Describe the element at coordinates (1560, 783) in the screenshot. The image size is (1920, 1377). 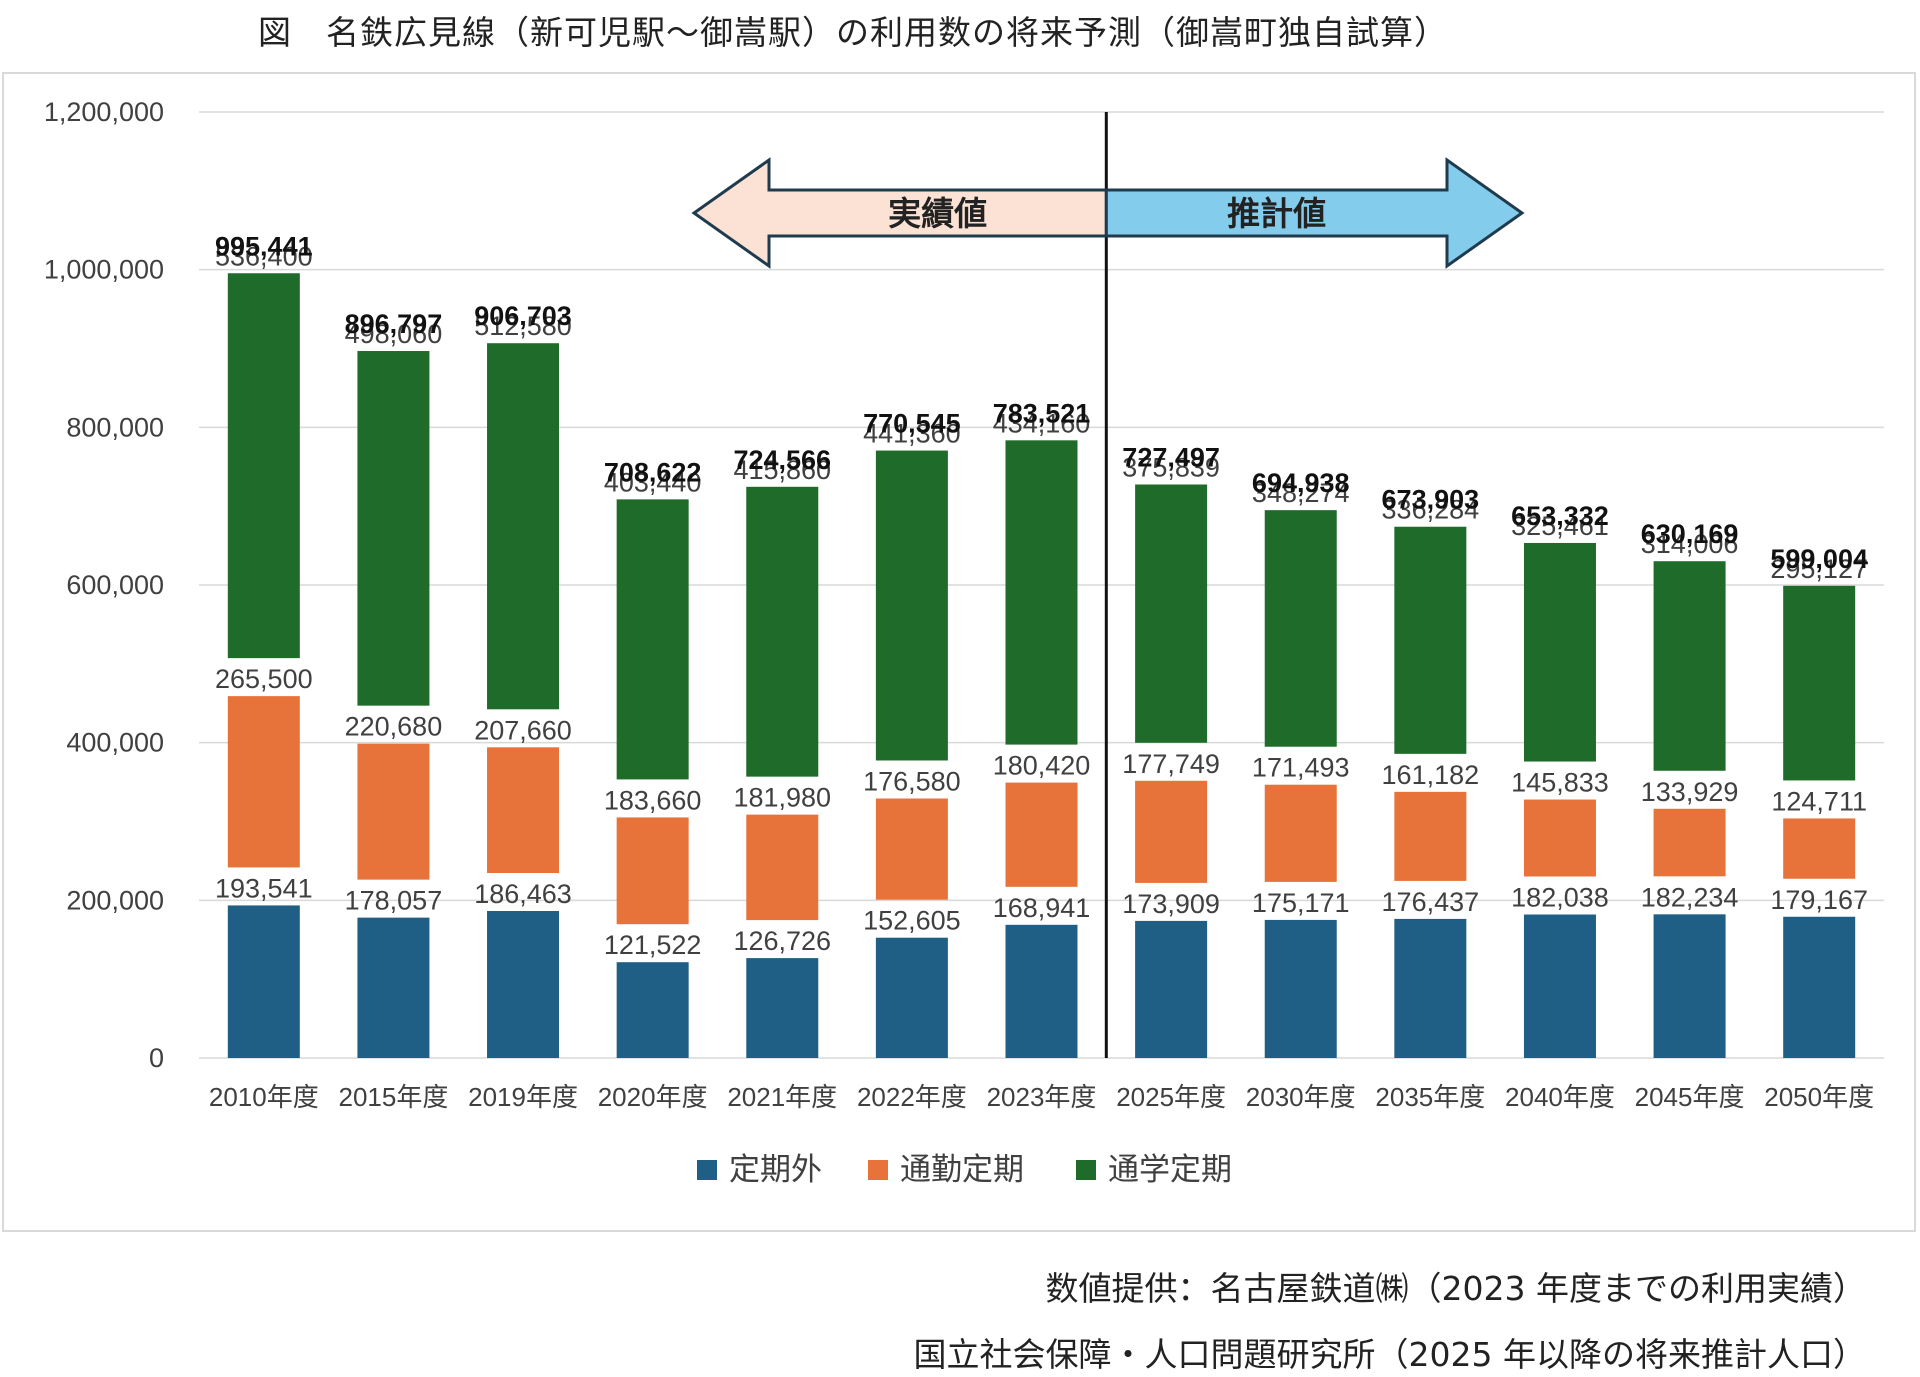
I see `segment-value-label: 145,833` at that location.